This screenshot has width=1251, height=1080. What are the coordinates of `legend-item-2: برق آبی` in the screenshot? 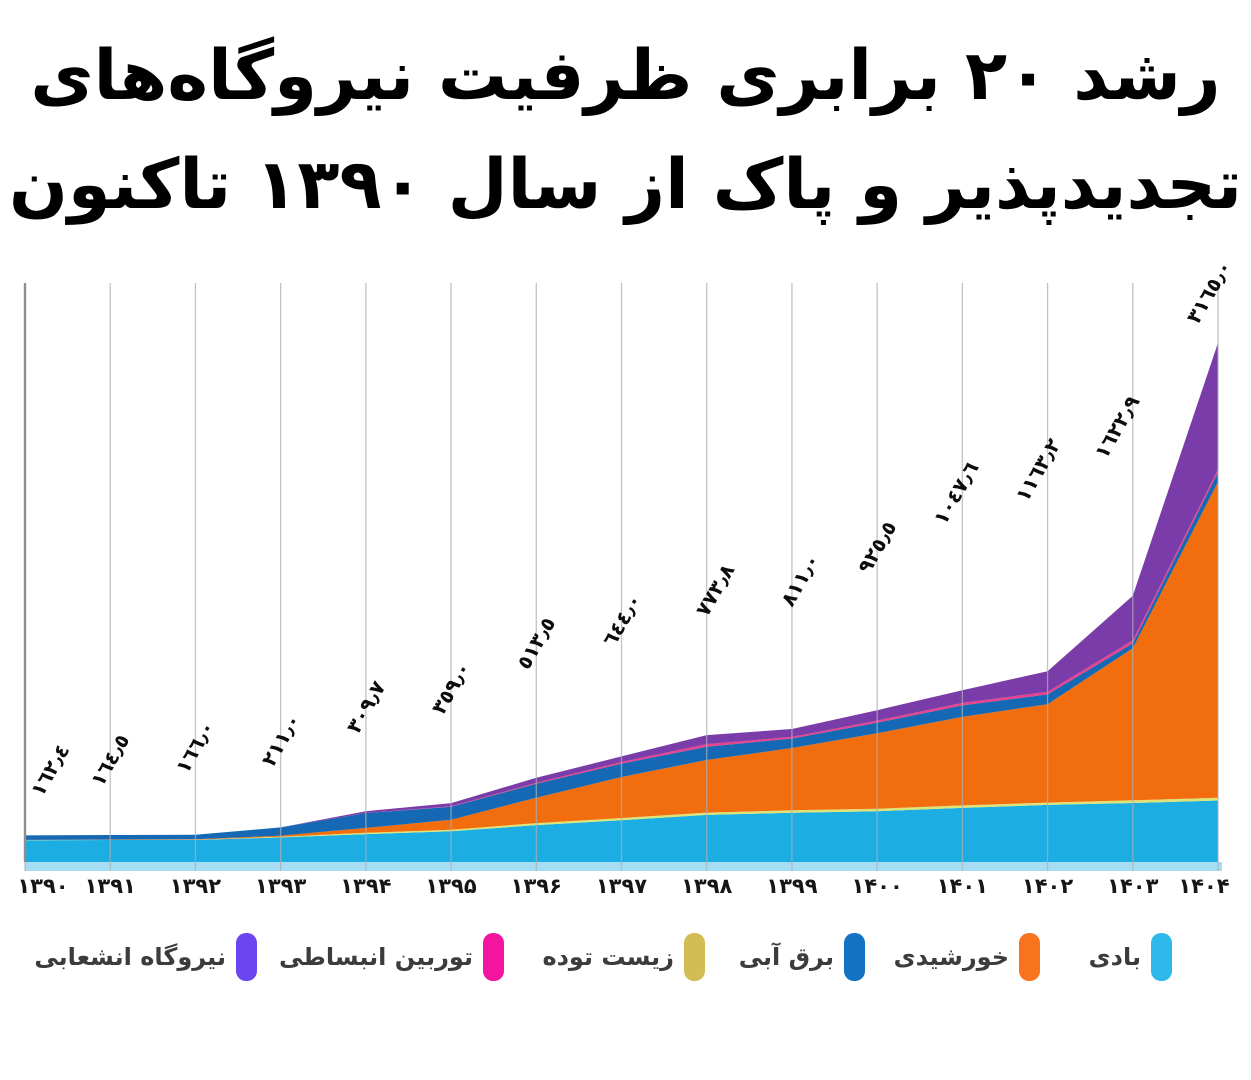 It's located at (802, 957).